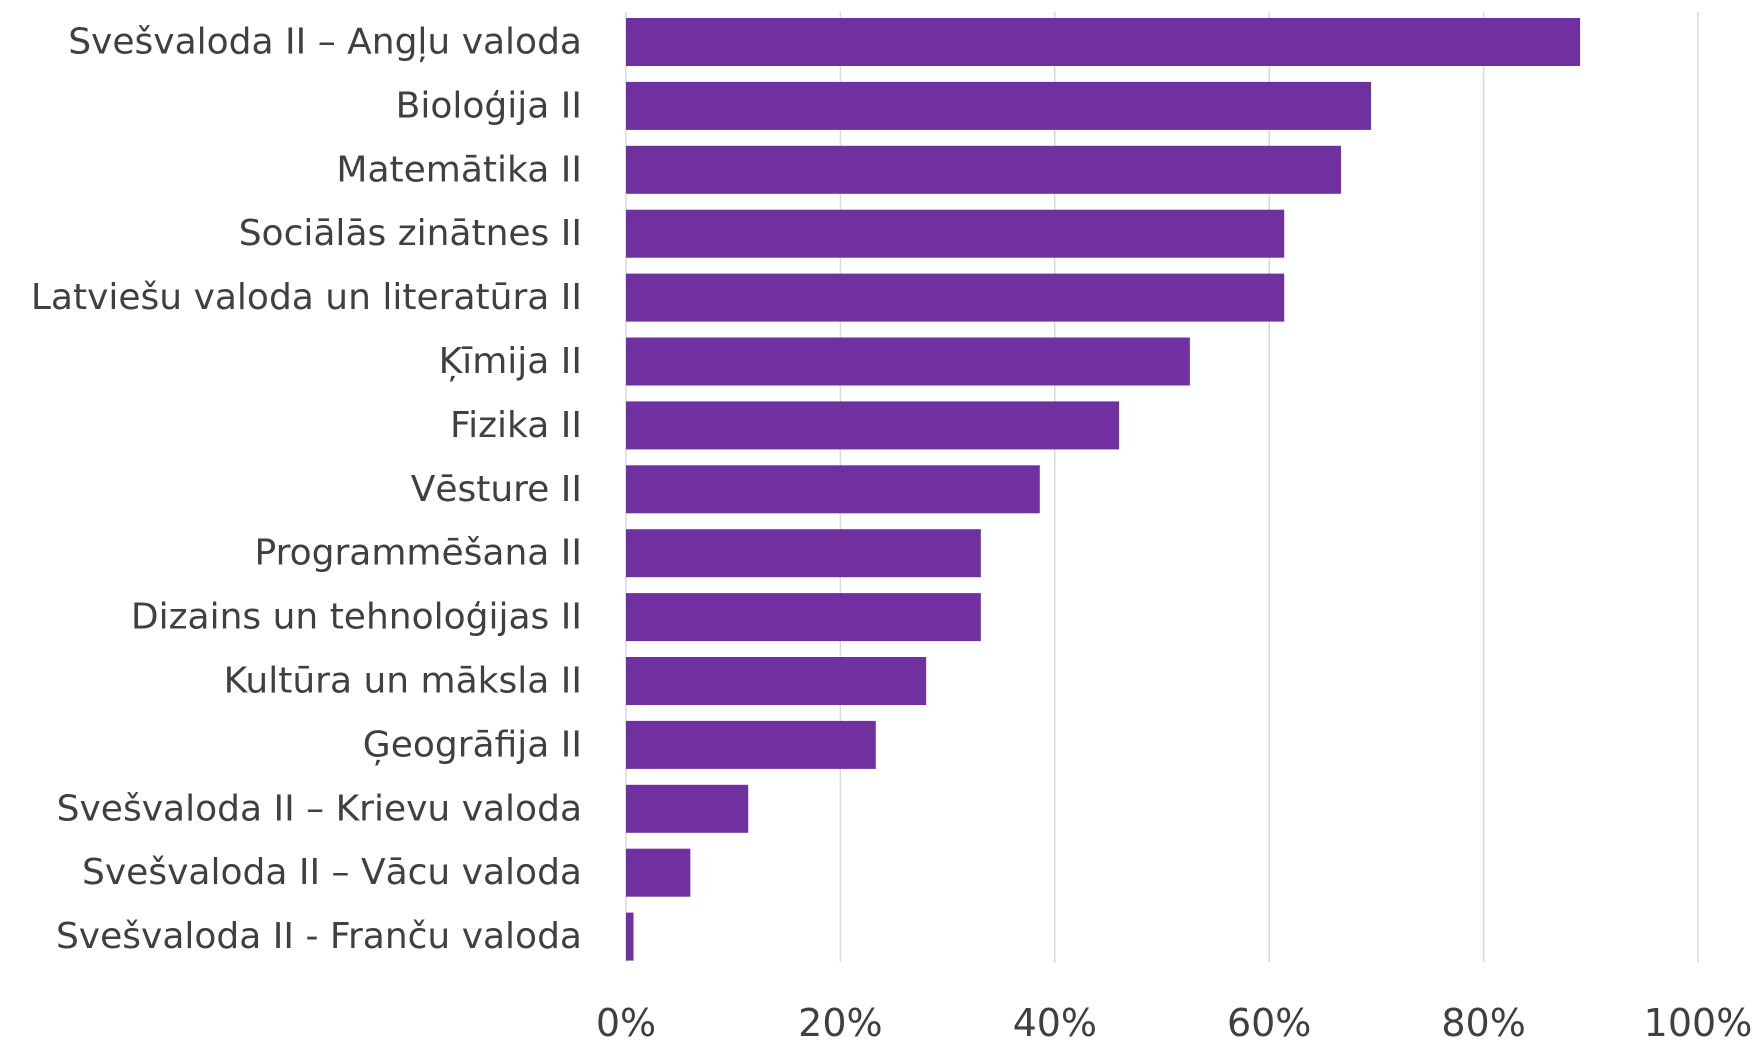 This screenshot has width=1754, height=1043. What do you see at coordinates (1269, 1022) in the screenshot?
I see `x-tick-label: 60%` at bounding box center [1269, 1022].